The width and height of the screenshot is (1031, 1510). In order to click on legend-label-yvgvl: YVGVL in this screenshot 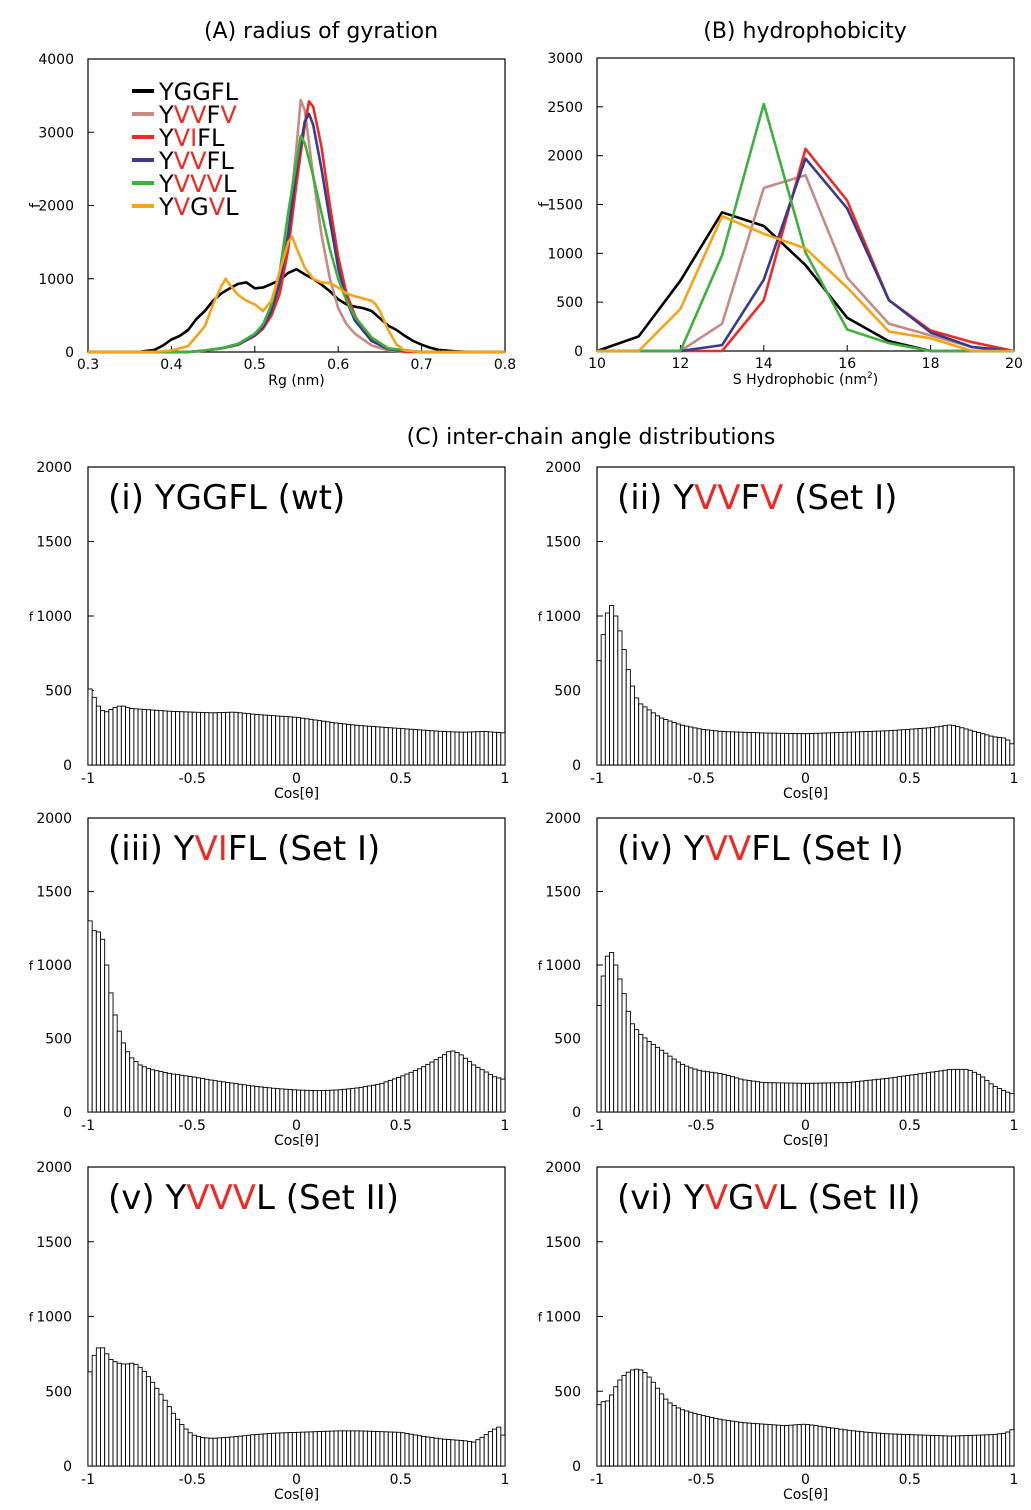, I will do `click(198, 207)`.